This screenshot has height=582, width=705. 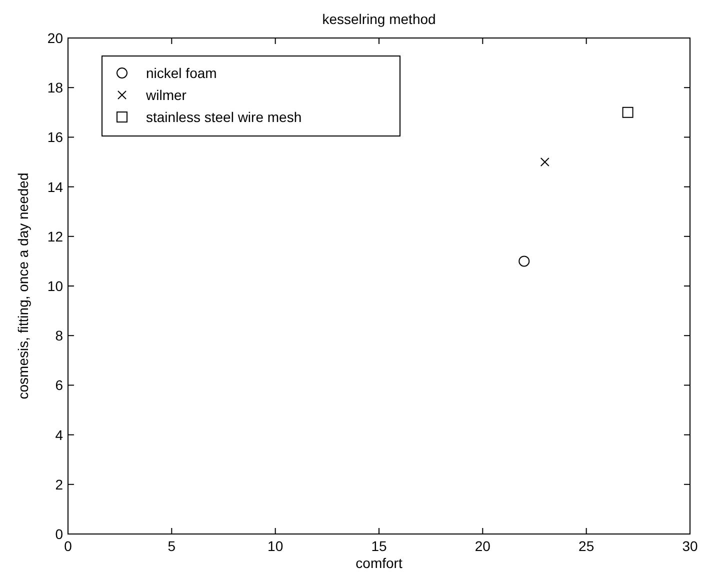 What do you see at coordinates (59, 434) in the screenshot?
I see `y-tick-label: 4` at bounding box center [59, 434].